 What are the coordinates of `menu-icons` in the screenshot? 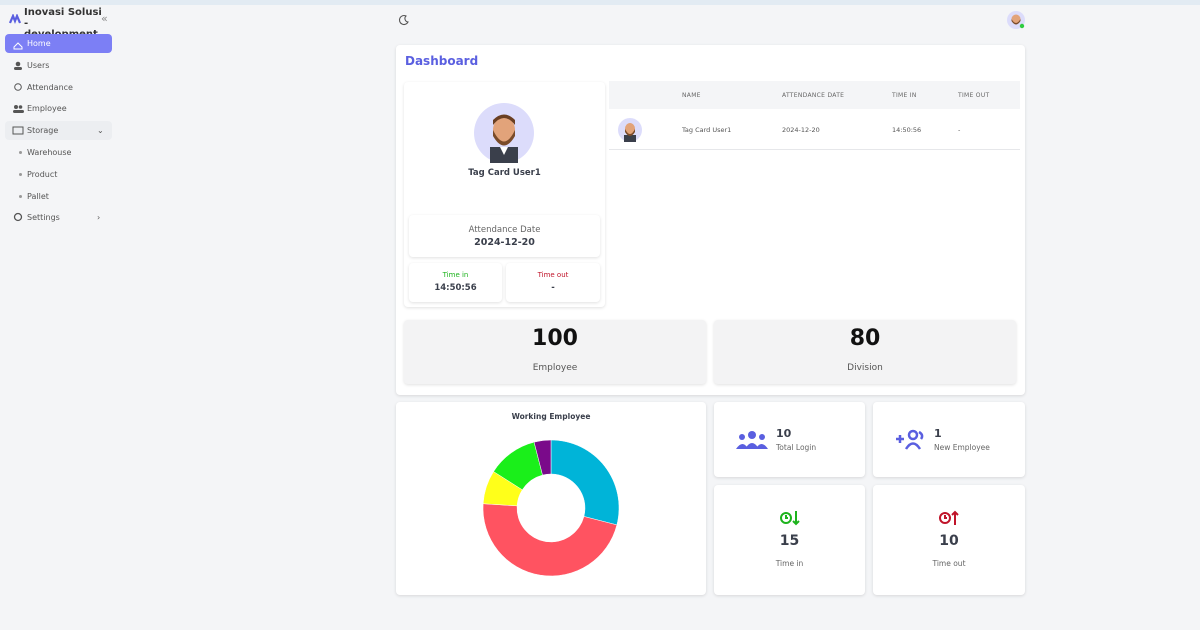 It's located at (18, 132).